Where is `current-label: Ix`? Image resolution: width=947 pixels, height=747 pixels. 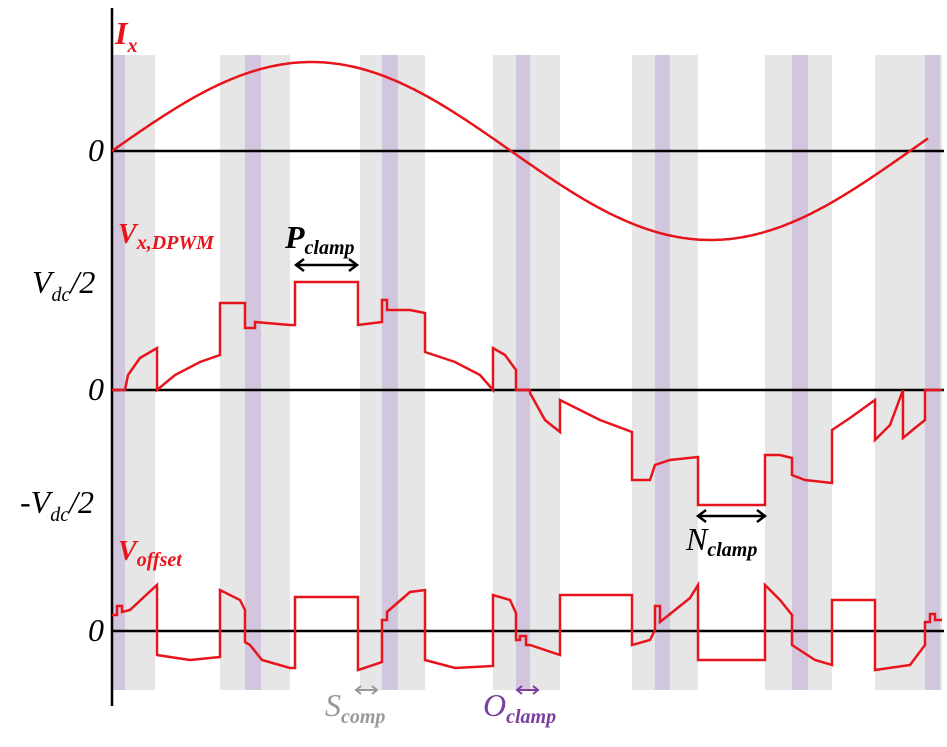
current-label: Ix is located at coordinates (125, 36).